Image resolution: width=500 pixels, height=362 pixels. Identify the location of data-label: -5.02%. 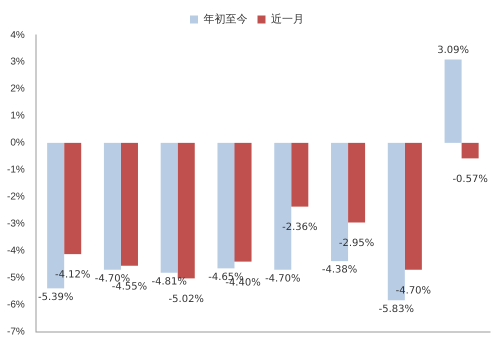
(186, 299).